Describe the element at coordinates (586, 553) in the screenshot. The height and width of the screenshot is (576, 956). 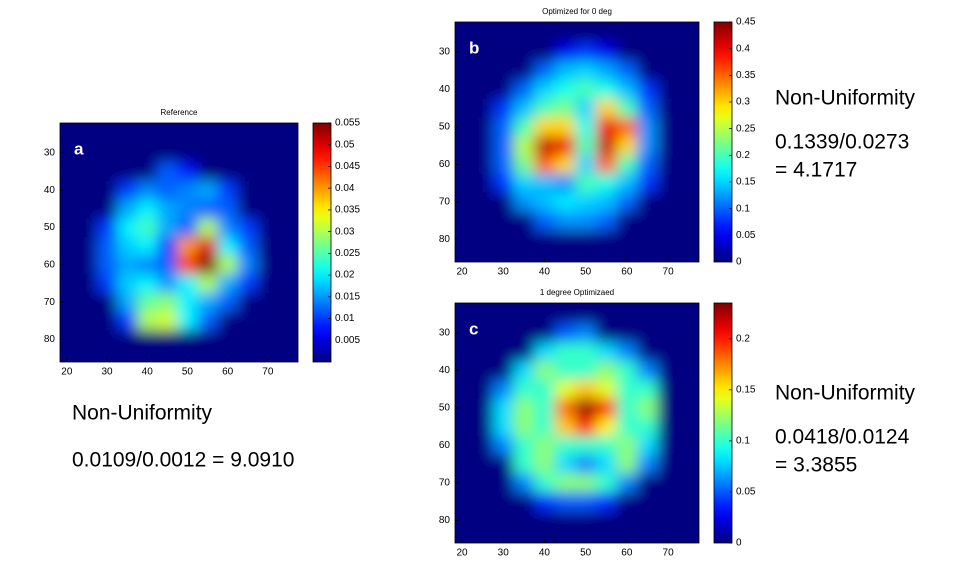
I see `x-tick-label: 50` at that location.